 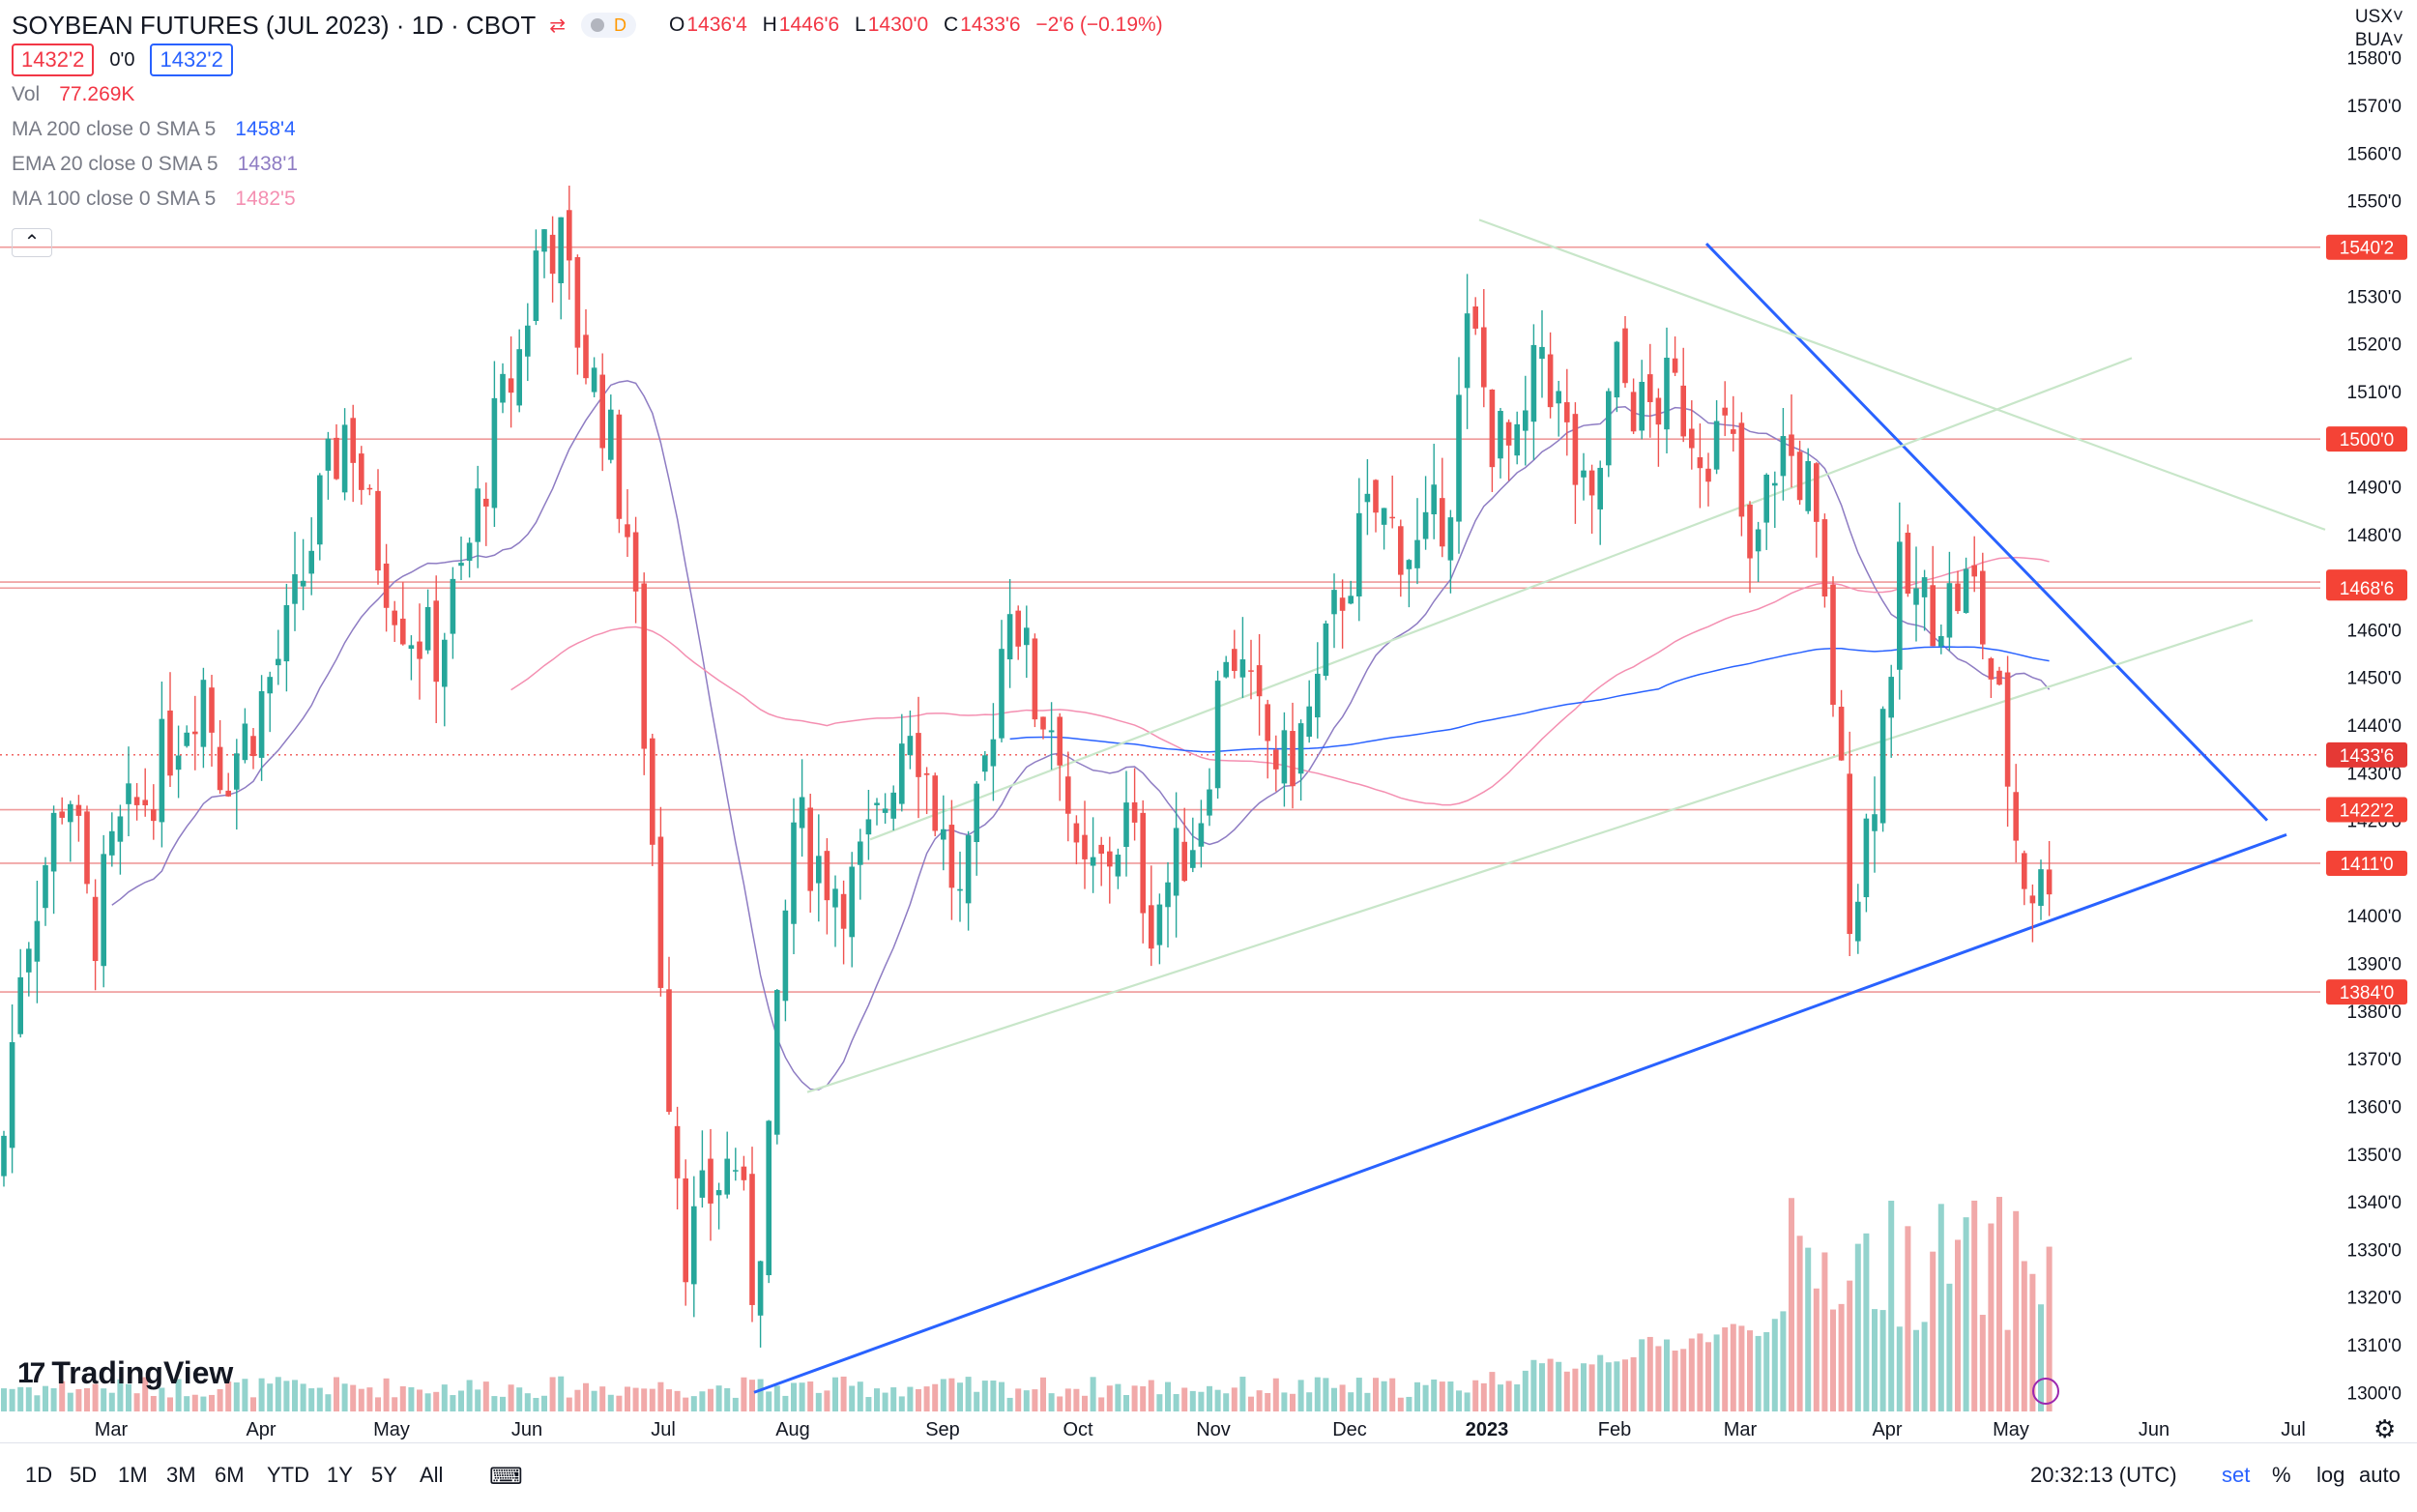 What do you see at coordinates (27, 94) in the screenshot?
I see `indicator-name: Vol` at bounding box center [27, 94].